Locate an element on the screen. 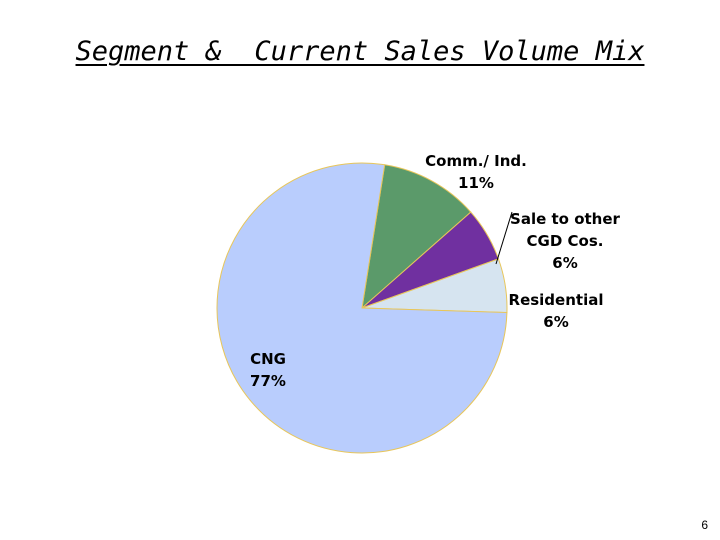 This screenshot has height=540, width=720. leader-line-sale-other-cgd is located at coordinates (504, 238).